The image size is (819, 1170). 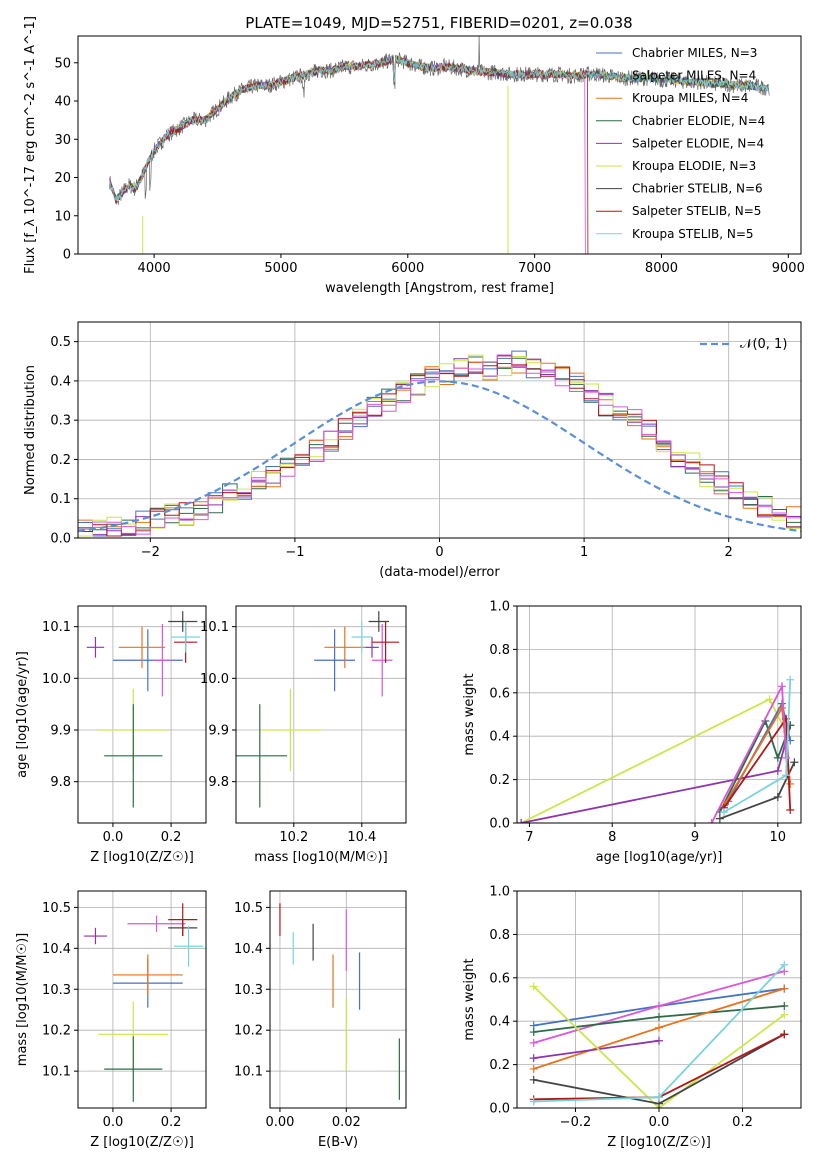 What do you see at coordinates (763, 344) in the screenshot?
I see `legend-entry: 𝒩(0, 1)` at bounding box center [763, 344].